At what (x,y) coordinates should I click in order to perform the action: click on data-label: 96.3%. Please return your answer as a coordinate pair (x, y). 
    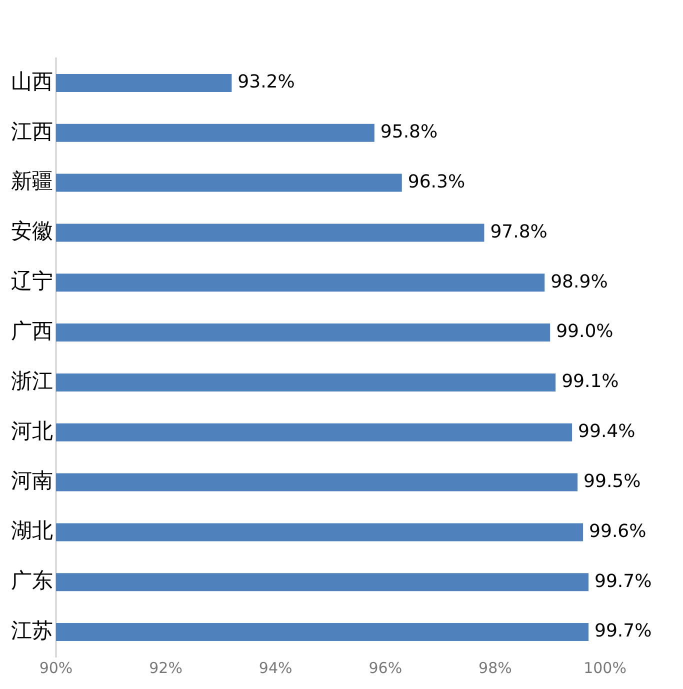
    Looking at the image, I should click on (437, 181).